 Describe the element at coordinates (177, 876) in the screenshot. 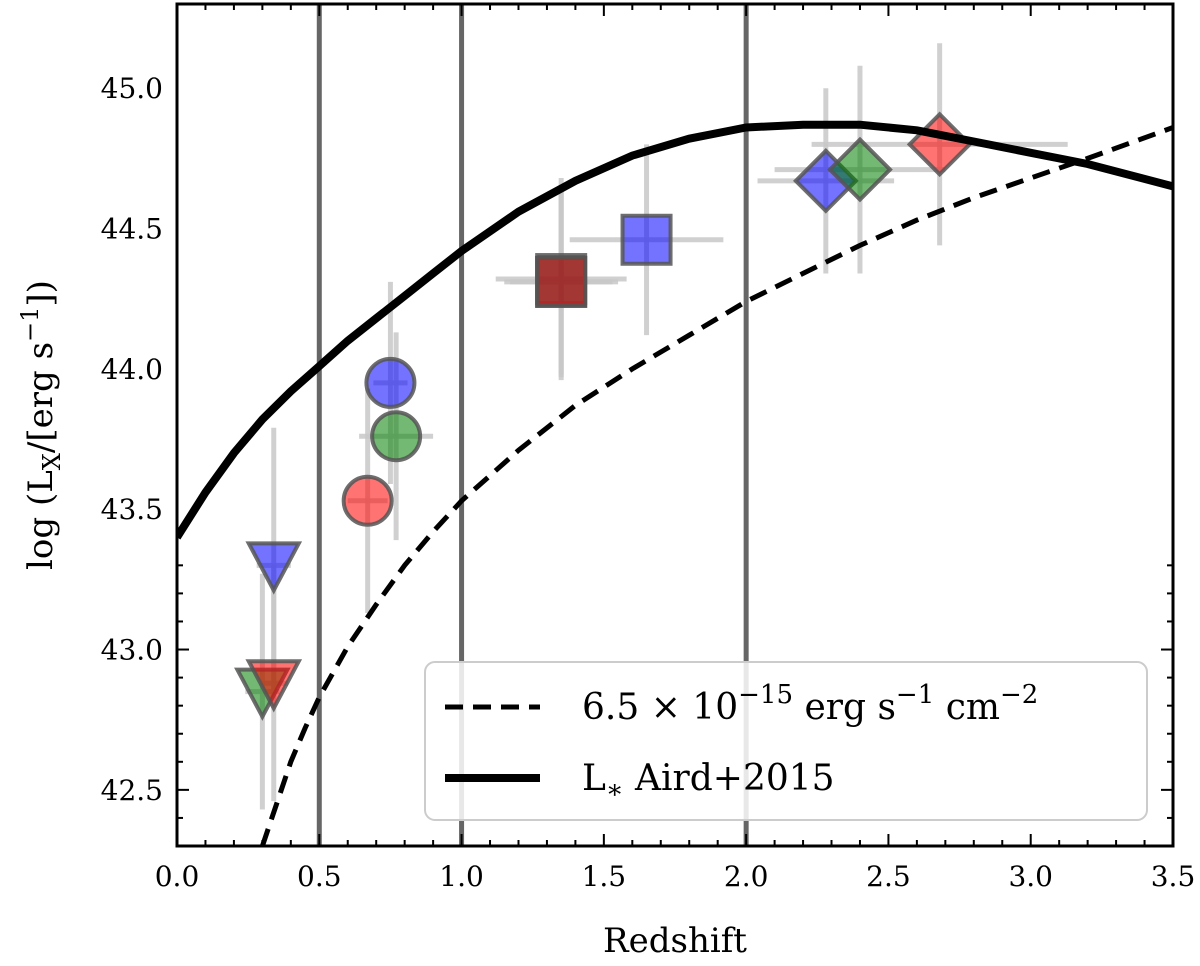

I see `x-tick-label: 0.0` at that location.